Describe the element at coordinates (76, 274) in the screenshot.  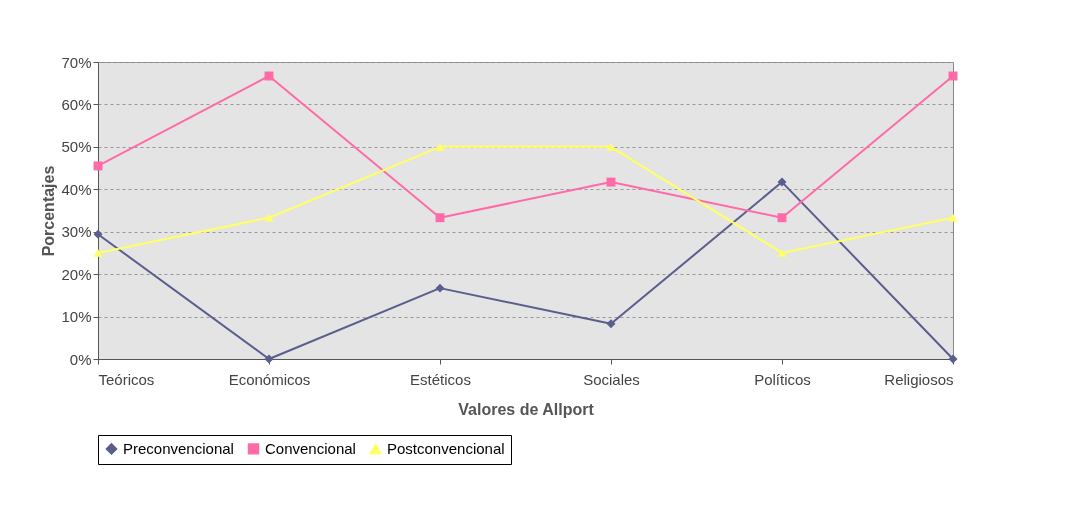
I see `y-tick-label: 20%` at that location.